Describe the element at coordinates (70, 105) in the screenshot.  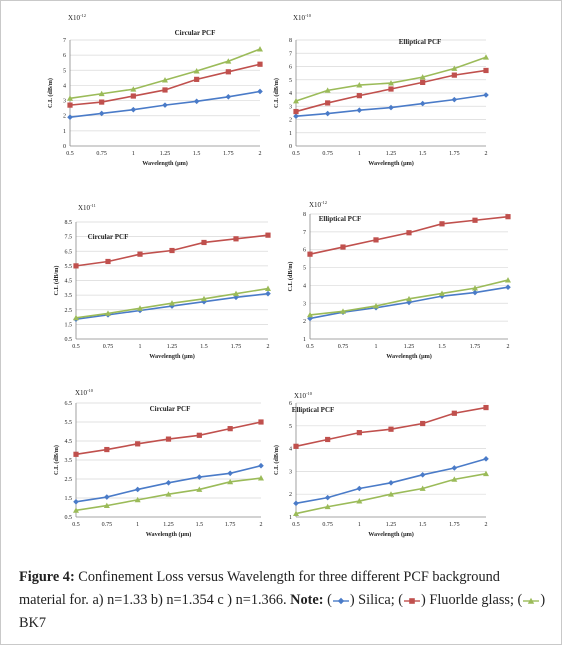
I see `chart-1-fluoride-point` at that location.